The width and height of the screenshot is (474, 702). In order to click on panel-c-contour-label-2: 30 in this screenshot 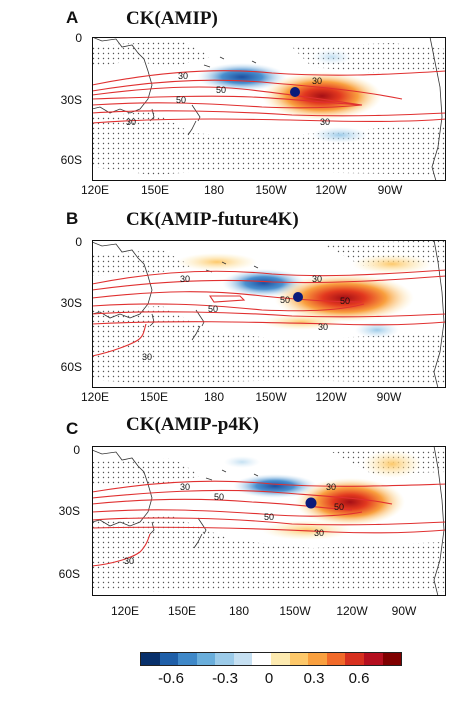, I will do `click(331, 487)`.